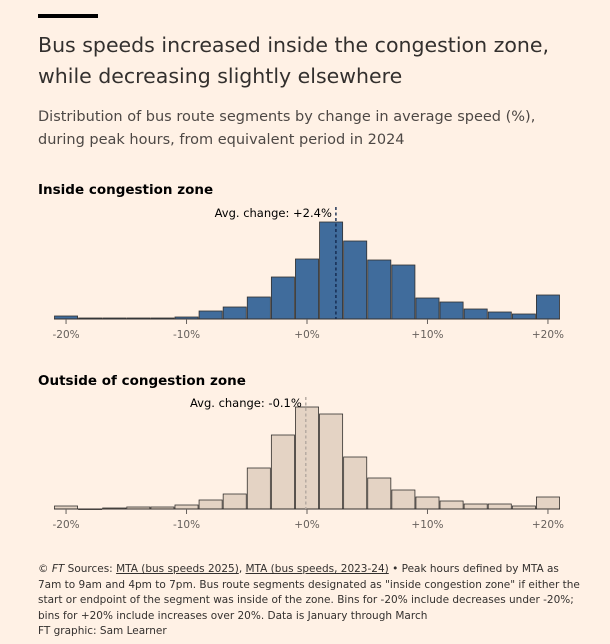 Image resolution: width=610 pixels, height=644 pixels. Describe the element at coordinates (273, 213) in the screenshot. I see `average-annotation: Avg. change: +2.4%` at that location.